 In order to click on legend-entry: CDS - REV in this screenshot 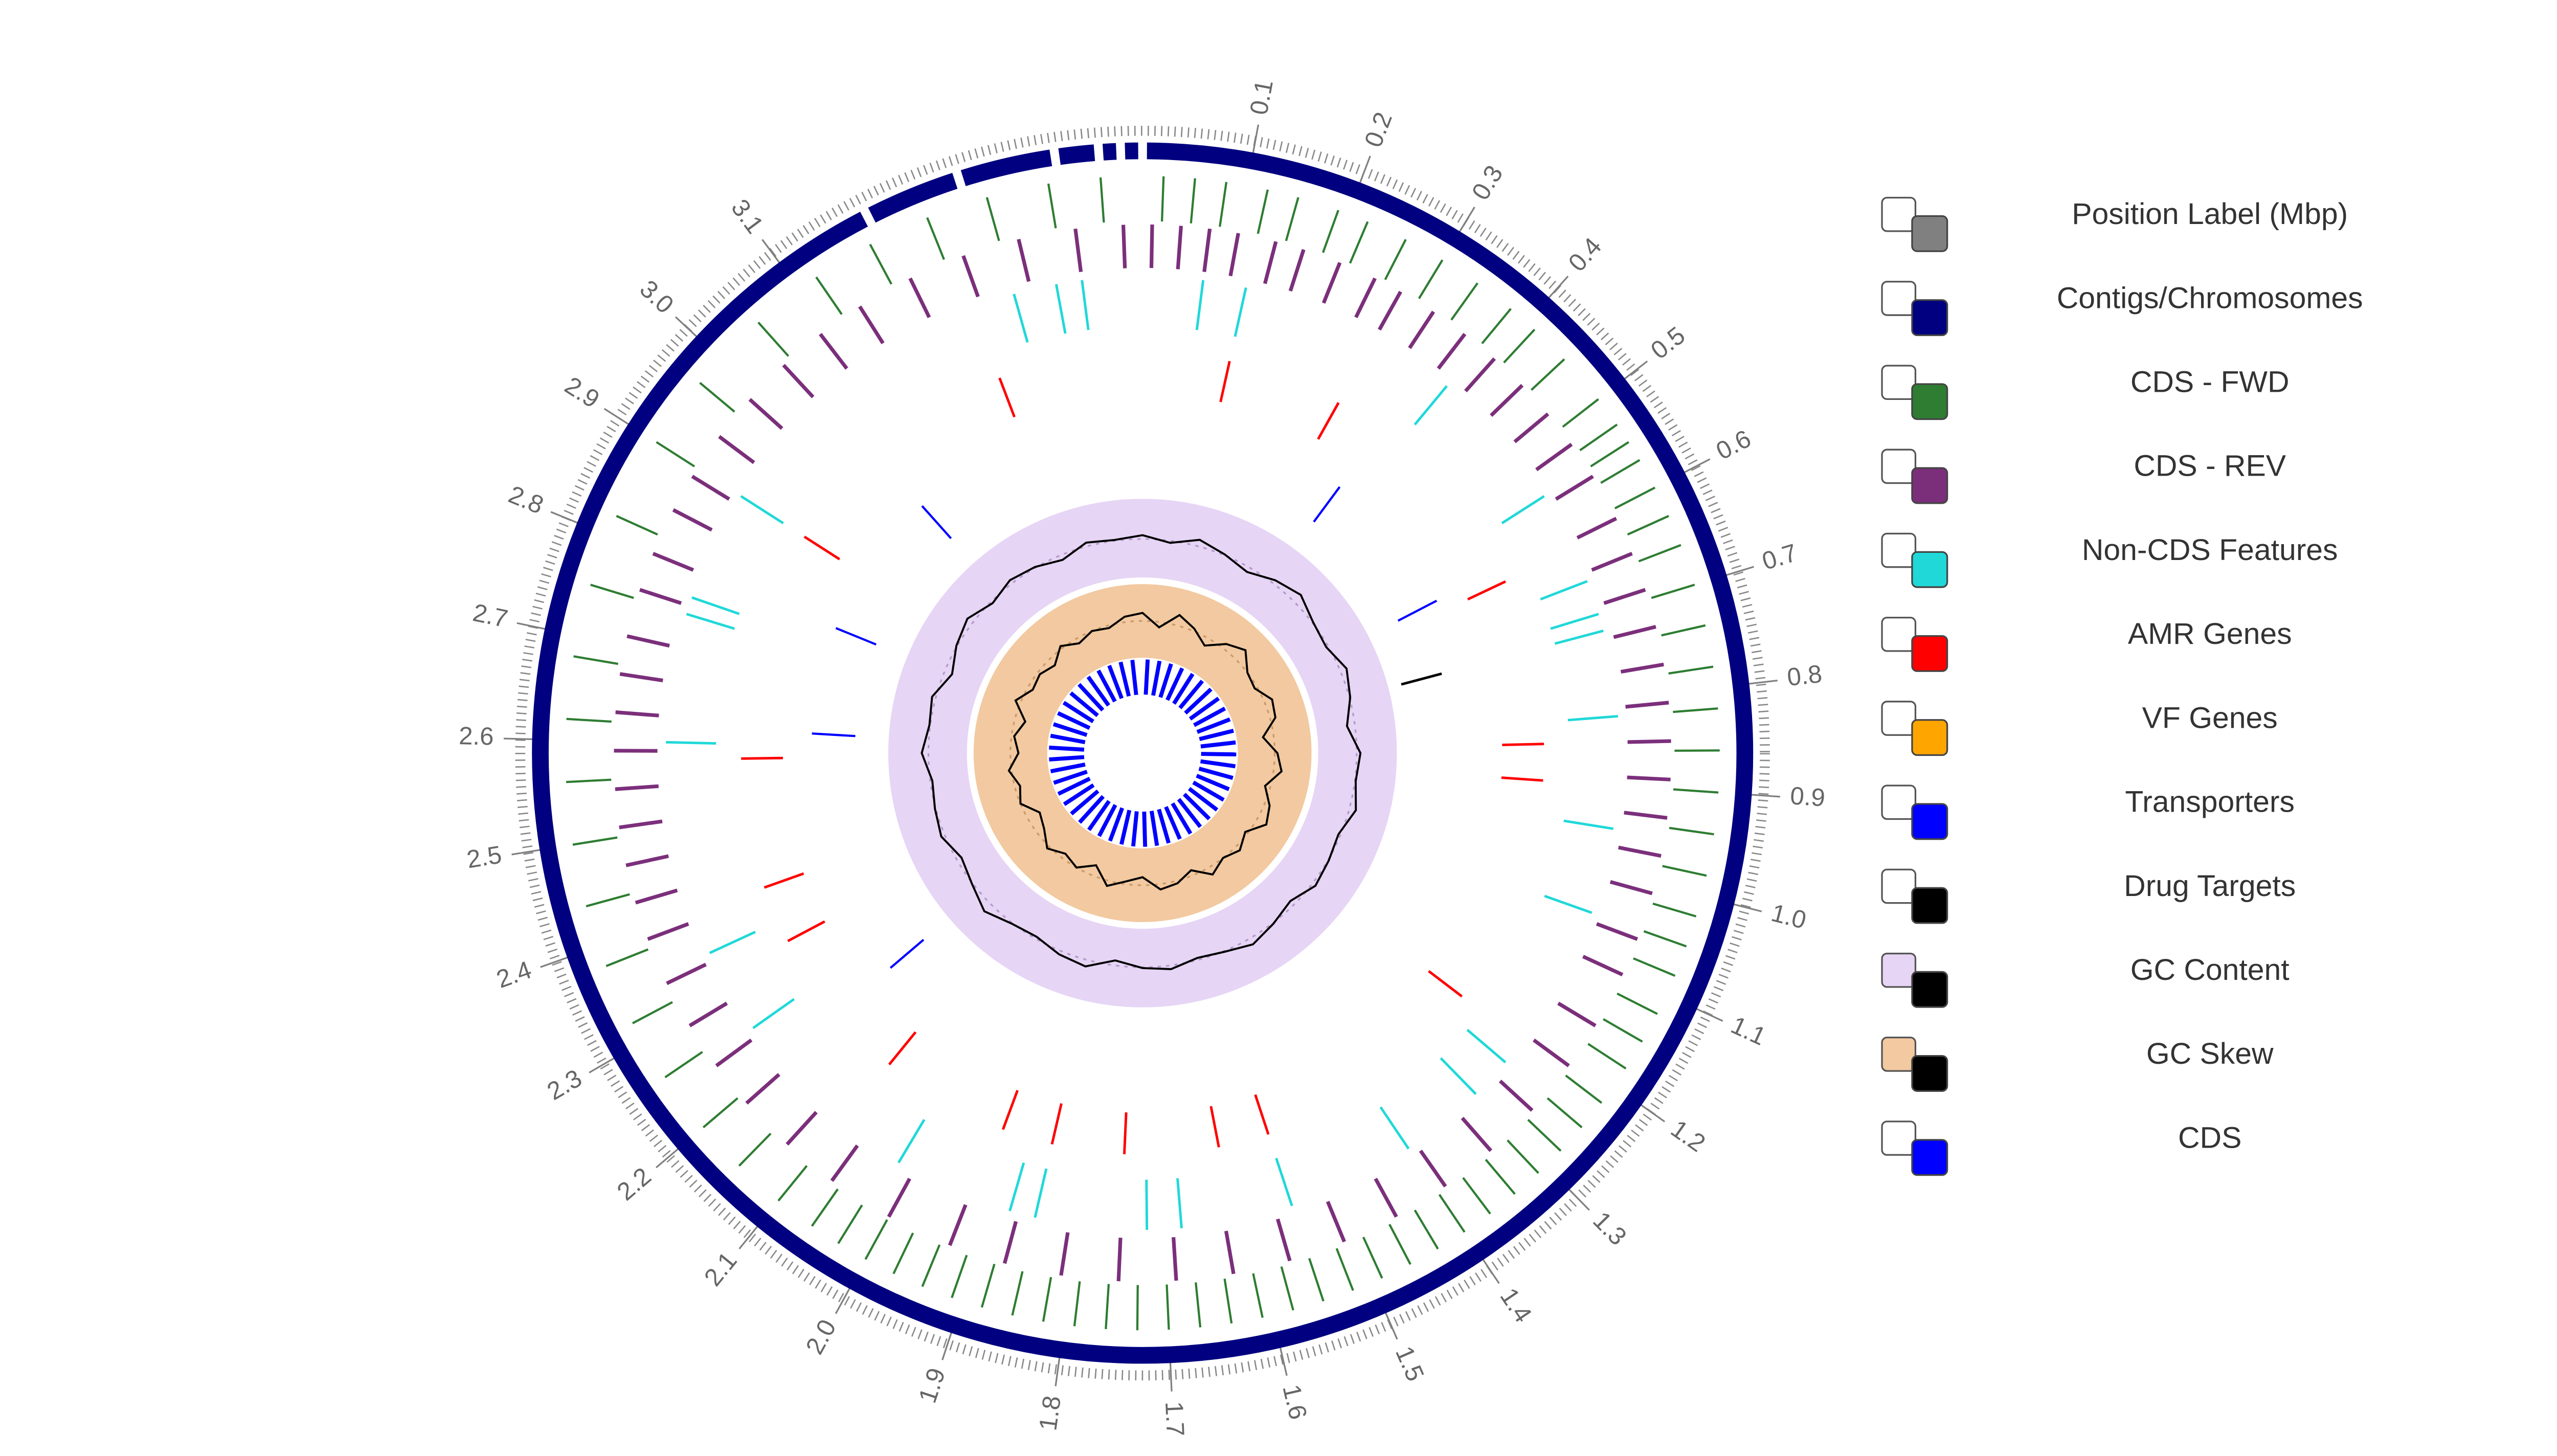, I will do `click(2083, 476)`.